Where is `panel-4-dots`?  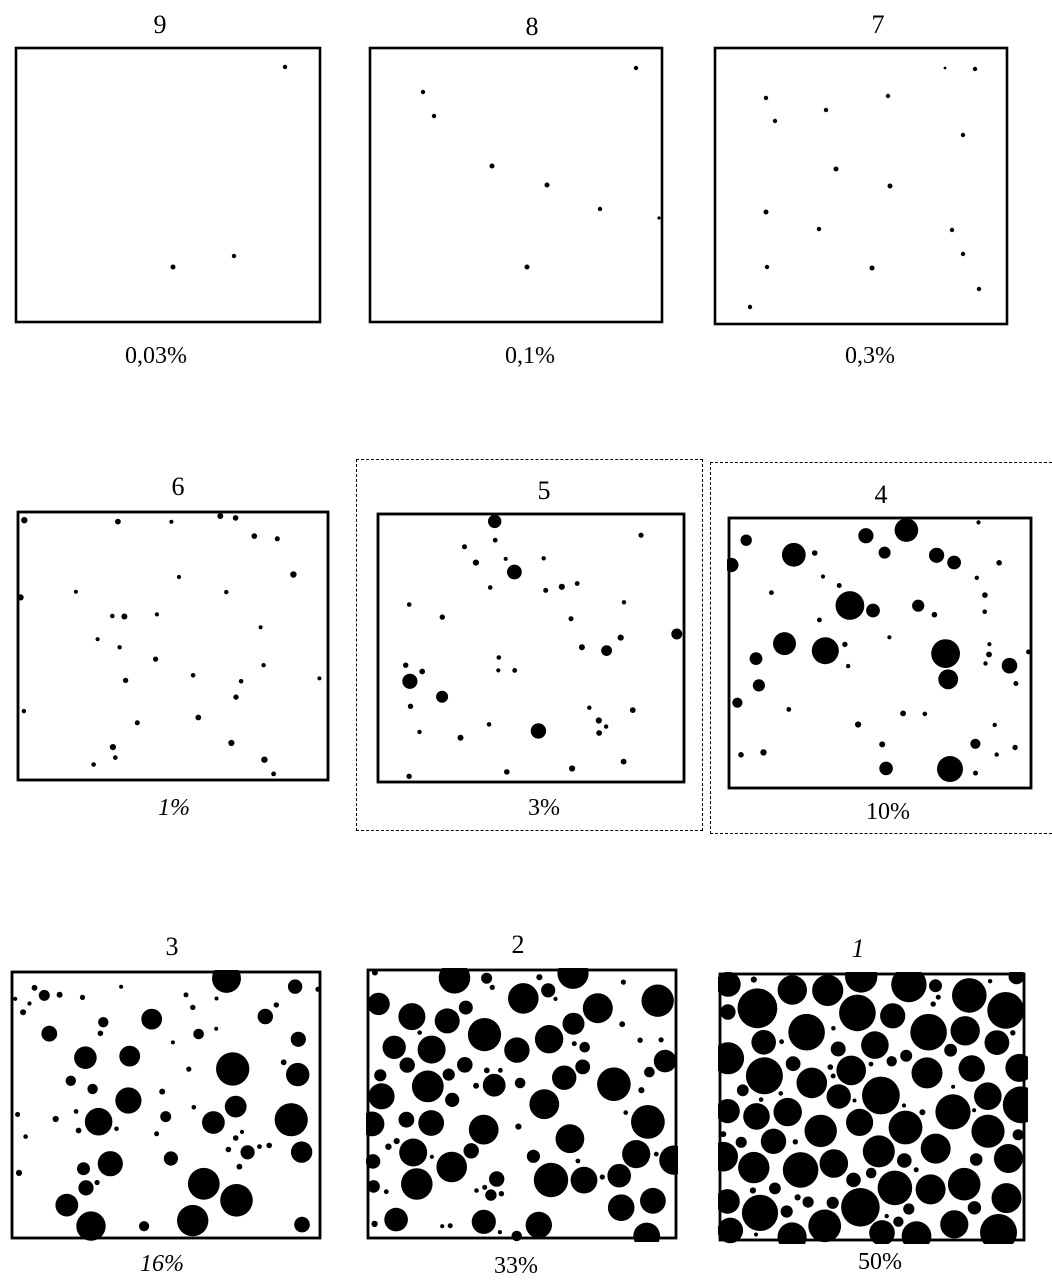 panel-4-dots is located at coordinates (880, 653).